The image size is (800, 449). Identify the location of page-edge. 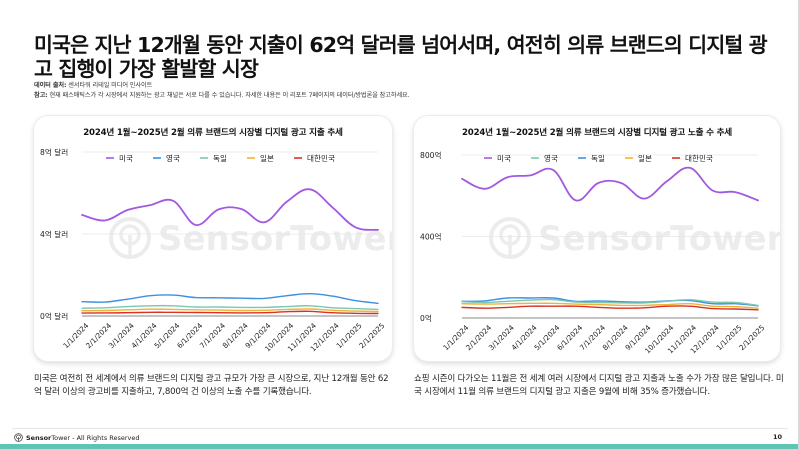
(799, 224).